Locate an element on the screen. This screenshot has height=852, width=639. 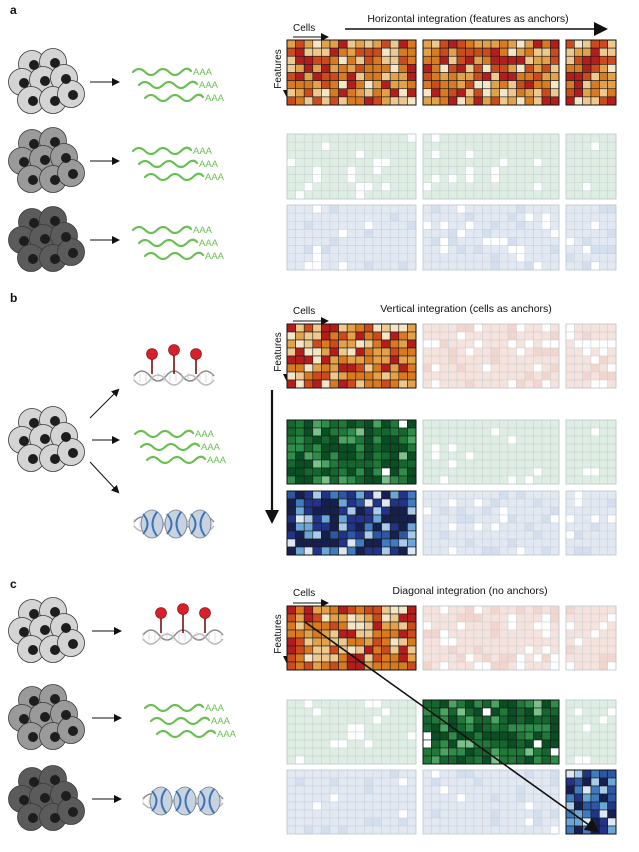
panel-letter: a is located at coordinates (13, 10).